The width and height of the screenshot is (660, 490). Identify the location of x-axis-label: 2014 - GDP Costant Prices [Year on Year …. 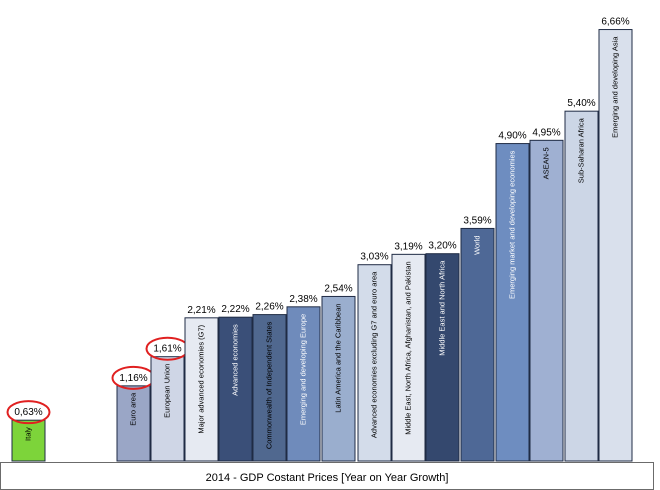
(327, 478).